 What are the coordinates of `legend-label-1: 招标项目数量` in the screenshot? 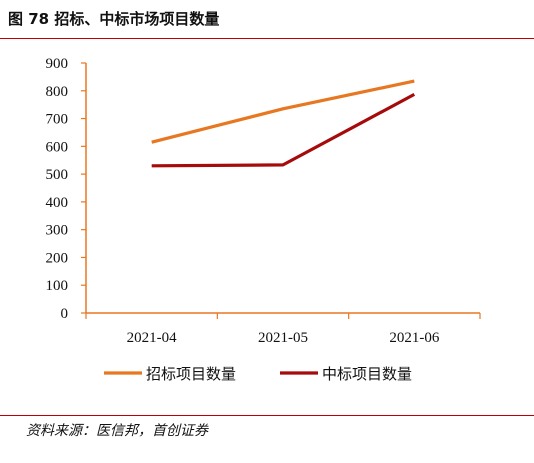 It's located at (191, 374).